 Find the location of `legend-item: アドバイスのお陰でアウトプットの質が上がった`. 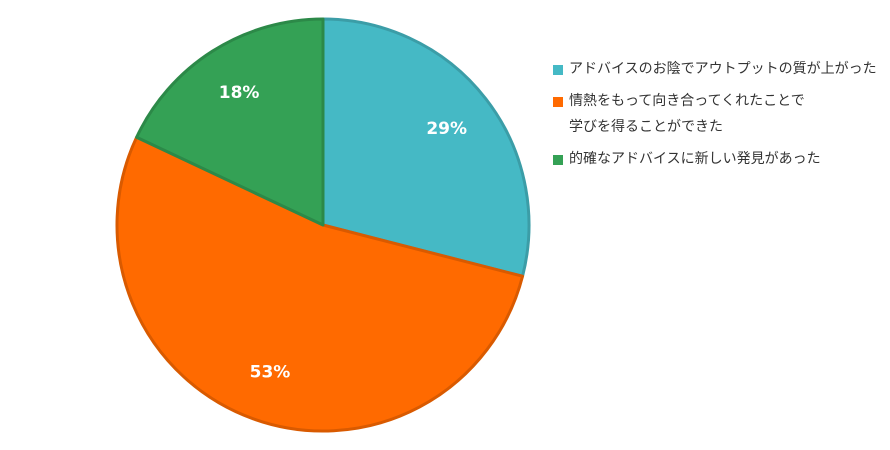

legend-item: アドバイスのお陰でアウトプットの質が上がった is located at coordinates (715, 71).